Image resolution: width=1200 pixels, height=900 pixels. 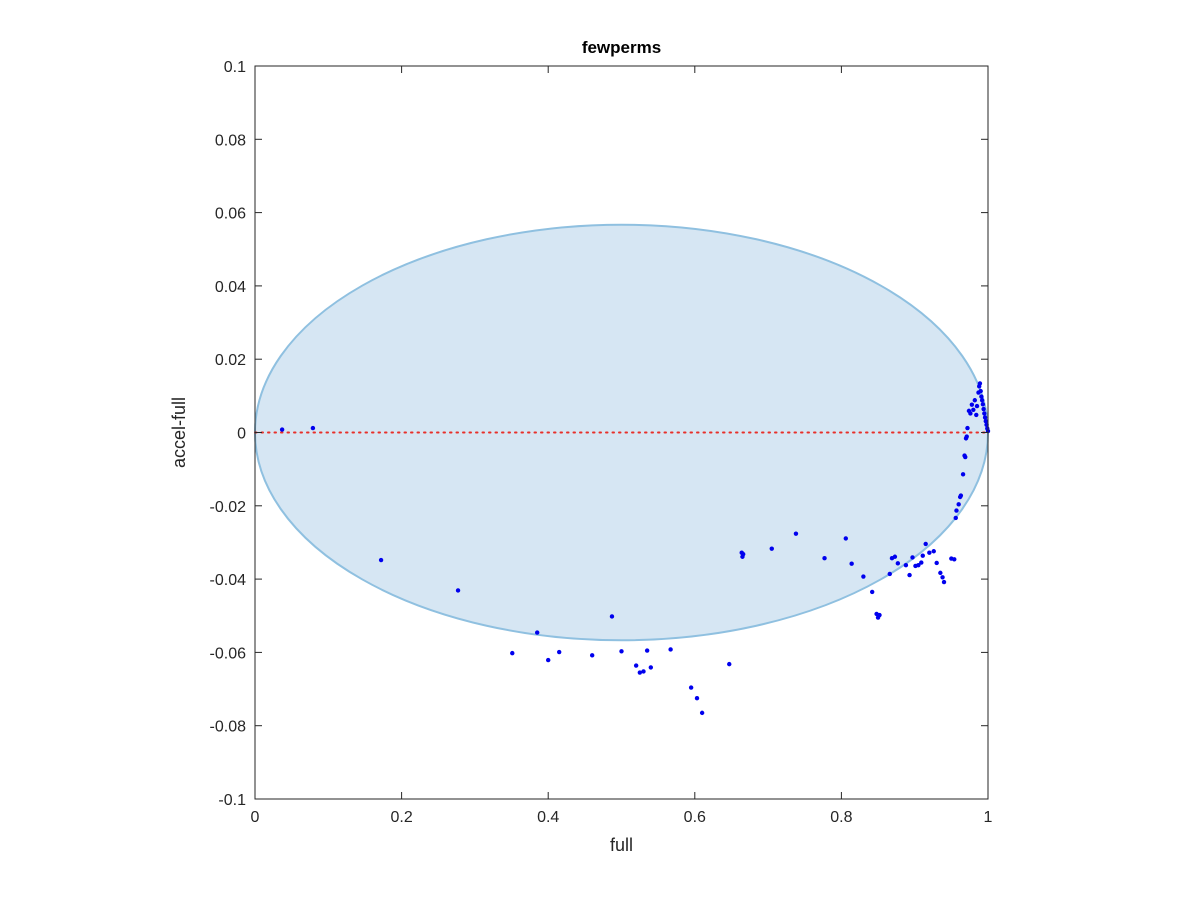 I want to click on y-tick-label: -0.06, so click(x=228, y=653).